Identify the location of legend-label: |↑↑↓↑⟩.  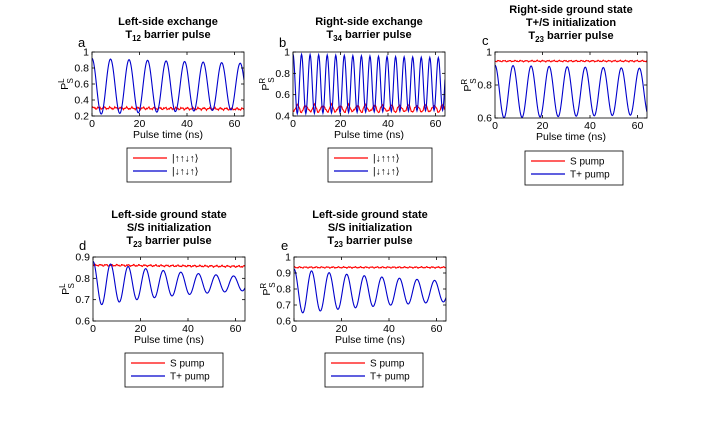
(185, 159).